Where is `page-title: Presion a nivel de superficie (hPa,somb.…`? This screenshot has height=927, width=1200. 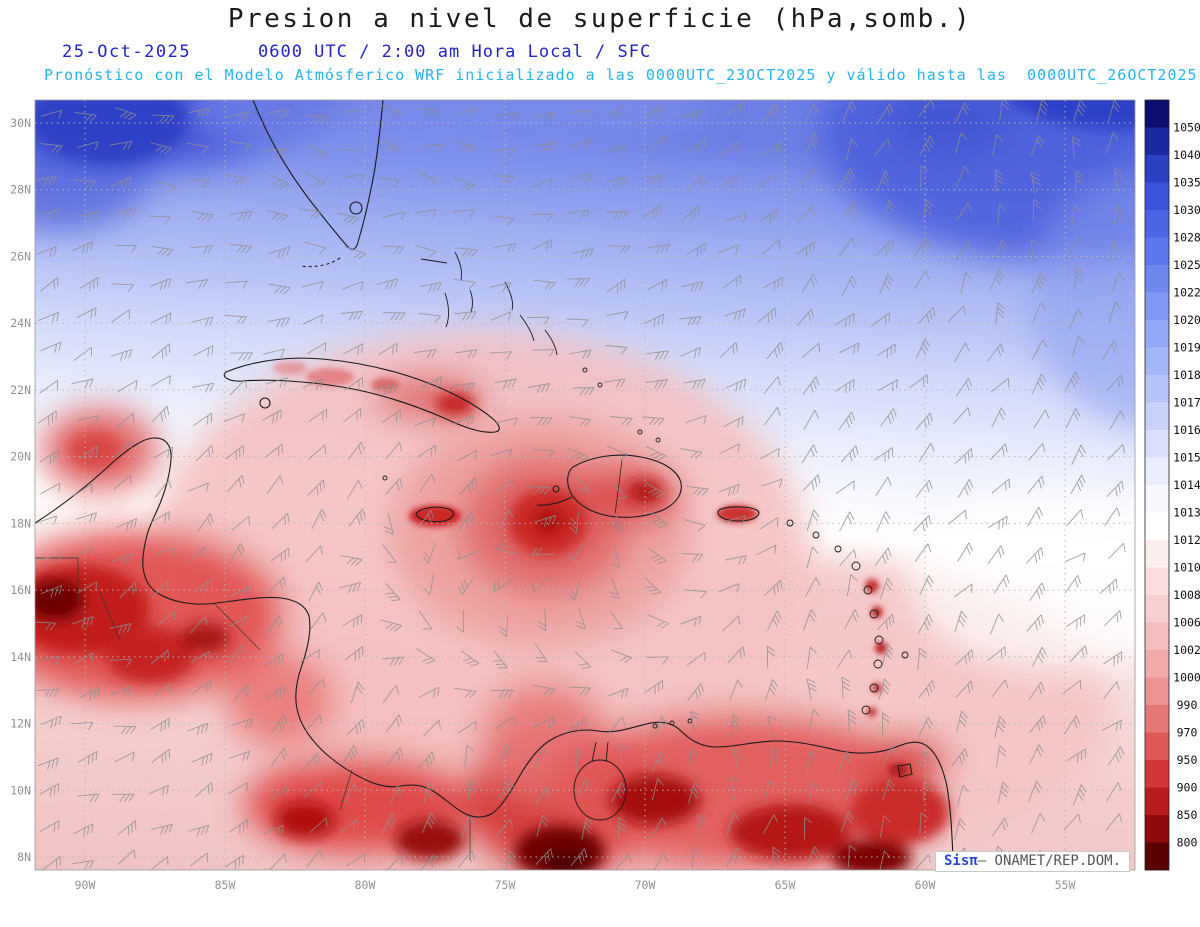
page-title: Presion a nivel de superficie (hPa,somb.… is located at coordinates (600, 19).